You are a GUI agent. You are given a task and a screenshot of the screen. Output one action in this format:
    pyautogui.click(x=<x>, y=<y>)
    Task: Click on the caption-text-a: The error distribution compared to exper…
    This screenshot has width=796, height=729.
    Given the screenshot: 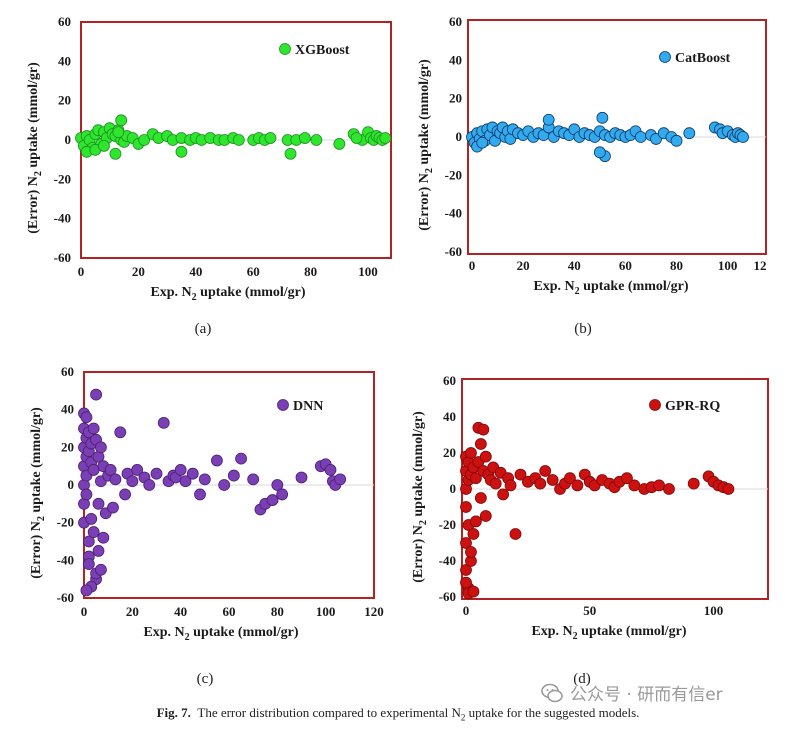 What is the action you would take?
    pyautogui.click(x=329, y=712)
    